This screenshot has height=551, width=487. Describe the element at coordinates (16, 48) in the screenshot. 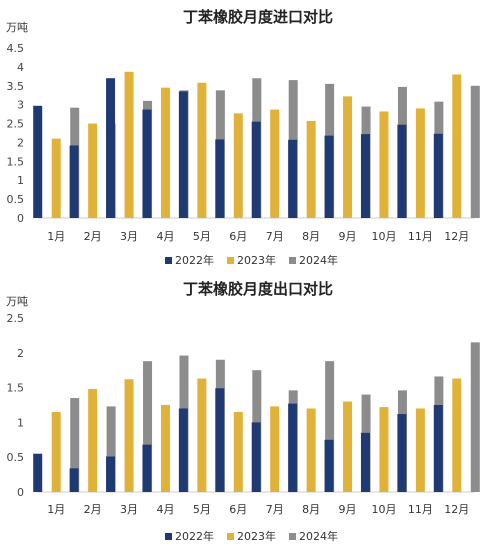

I see `y-tick-label: 4.5` at that location.